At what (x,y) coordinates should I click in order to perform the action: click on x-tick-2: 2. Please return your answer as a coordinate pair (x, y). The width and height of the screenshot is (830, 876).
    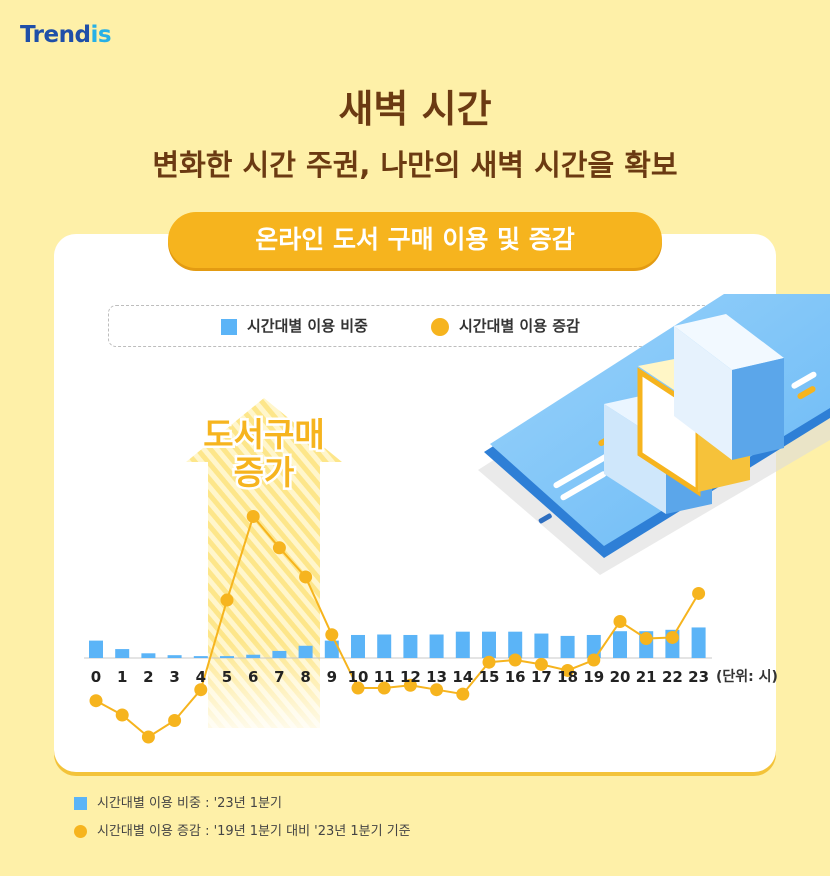
    Looking at the image, I should click on (148, 677).